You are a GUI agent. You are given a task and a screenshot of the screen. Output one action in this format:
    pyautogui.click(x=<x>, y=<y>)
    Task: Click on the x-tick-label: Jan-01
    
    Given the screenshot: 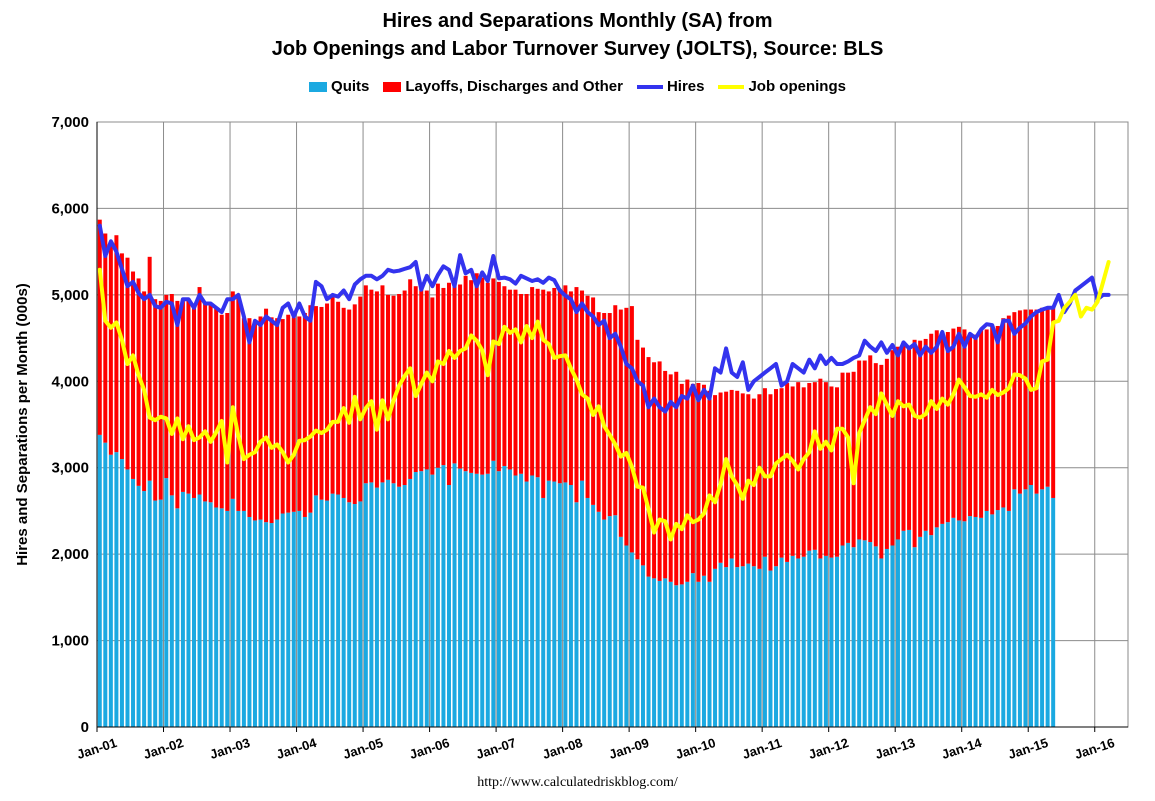 What is the action you would take?
    pyautogui.click(x=97, y=748)
    